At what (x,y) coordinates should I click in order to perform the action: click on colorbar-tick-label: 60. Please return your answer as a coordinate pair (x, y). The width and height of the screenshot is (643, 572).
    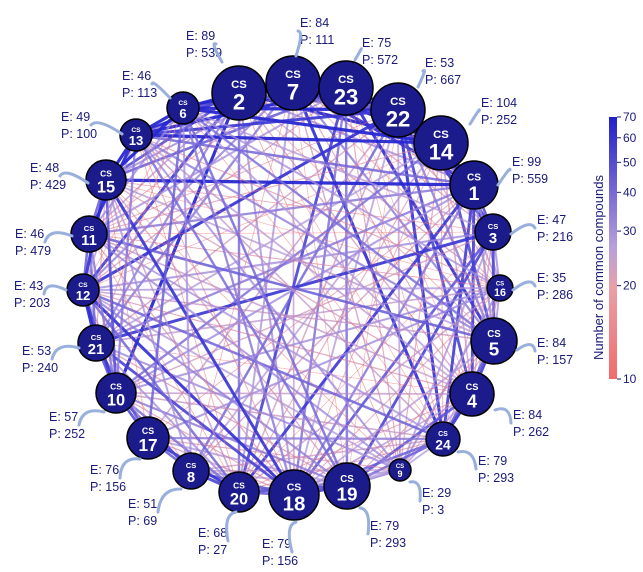
    Looking at the image, I should click on (630, 138).